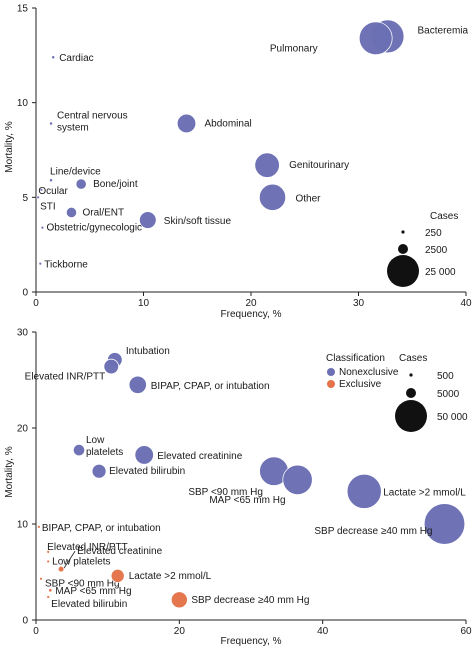  What do you see at coordinates (144, 303) in the screenshot?
I see `x-tick-label: 10` at bounding box center [144, 303].